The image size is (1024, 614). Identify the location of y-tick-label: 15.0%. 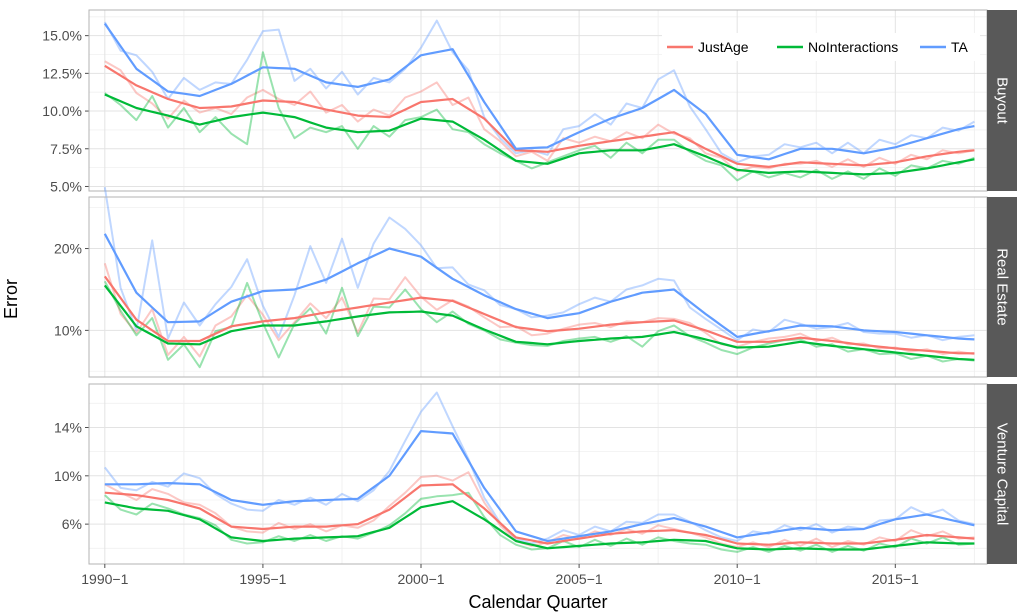
(62, 36).